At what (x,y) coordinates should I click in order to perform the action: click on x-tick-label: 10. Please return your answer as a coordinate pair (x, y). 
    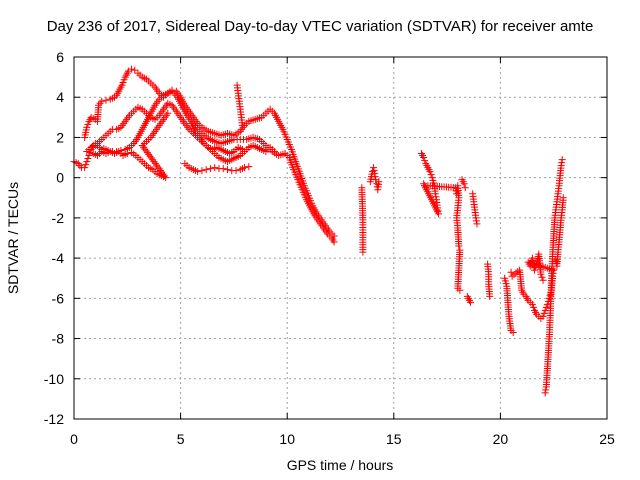
    Looking at the image, I should click on (287, 439).